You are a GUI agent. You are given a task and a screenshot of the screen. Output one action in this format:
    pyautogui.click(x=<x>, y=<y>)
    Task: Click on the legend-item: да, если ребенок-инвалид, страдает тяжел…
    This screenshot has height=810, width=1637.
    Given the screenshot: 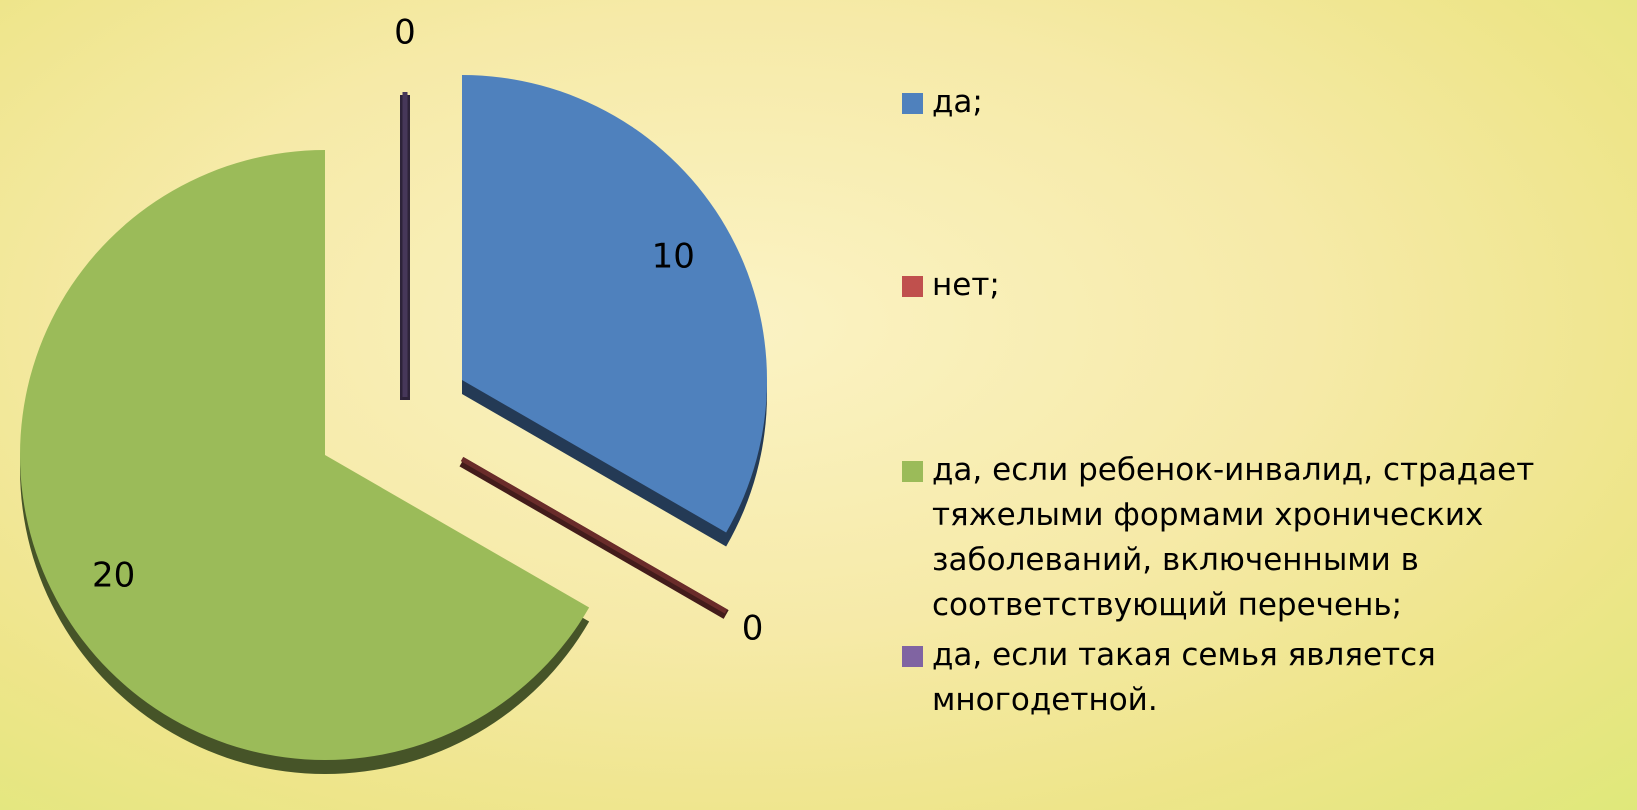 What is the action you would take?
    pyautogui.click(x=1262, y=538)
    